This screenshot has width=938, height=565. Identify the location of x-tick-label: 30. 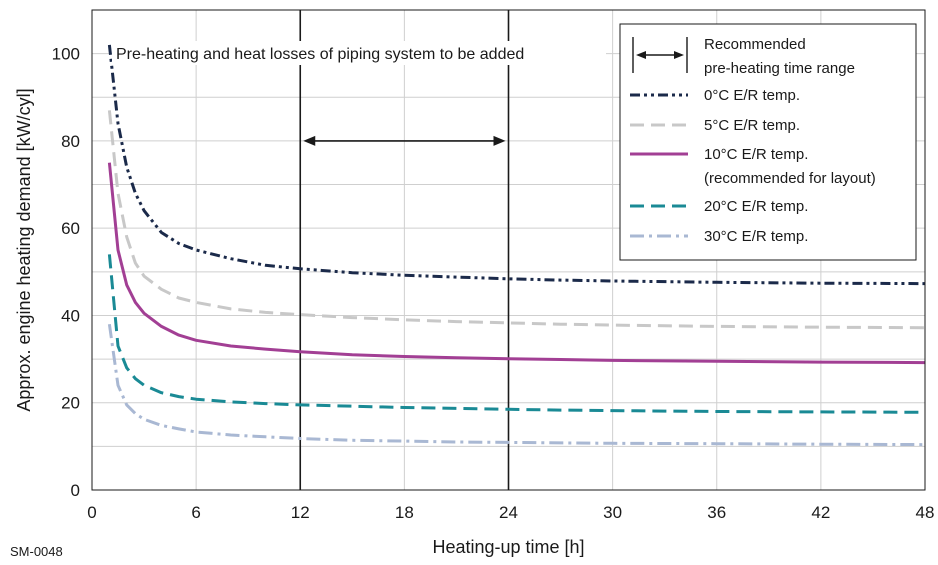
(612, 512).